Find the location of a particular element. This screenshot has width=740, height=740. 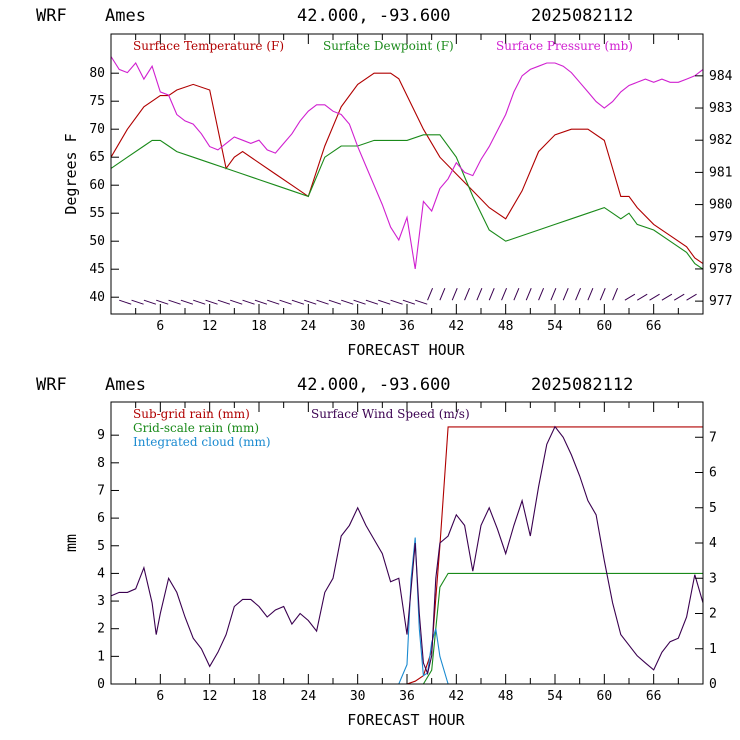

chart1-y-right-tick-label: 983 is located at coordinates (720, 108).